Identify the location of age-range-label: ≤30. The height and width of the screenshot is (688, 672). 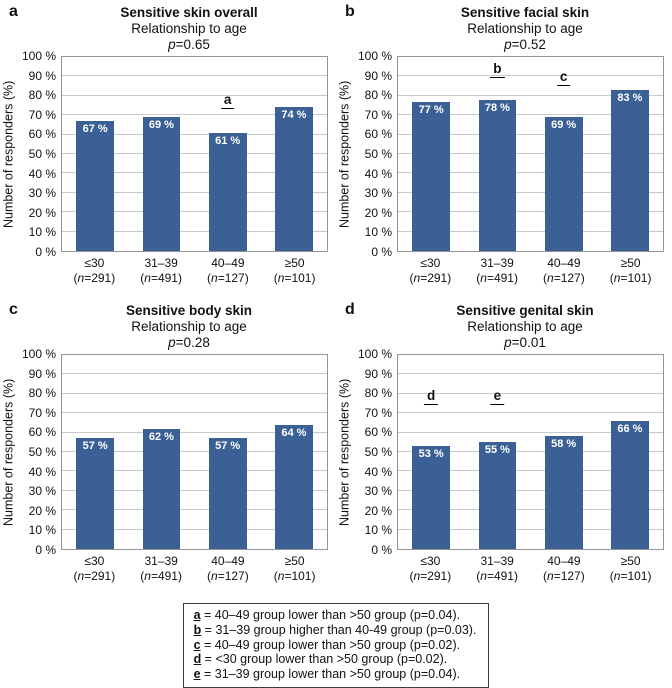
(430, 263).